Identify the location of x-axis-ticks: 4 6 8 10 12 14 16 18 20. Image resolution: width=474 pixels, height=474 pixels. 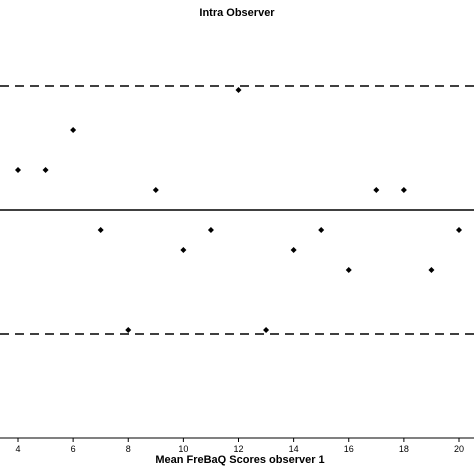
(239, 446).